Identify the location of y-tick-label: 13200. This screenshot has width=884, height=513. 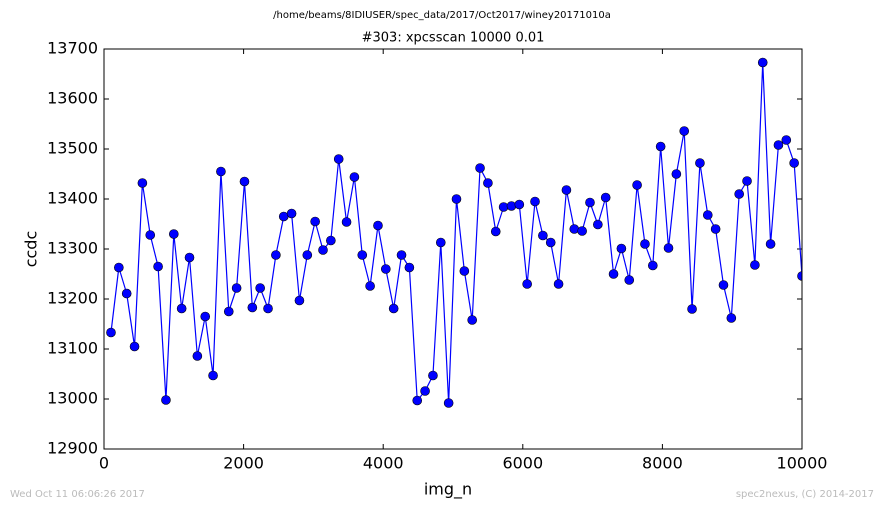
(72, 298).